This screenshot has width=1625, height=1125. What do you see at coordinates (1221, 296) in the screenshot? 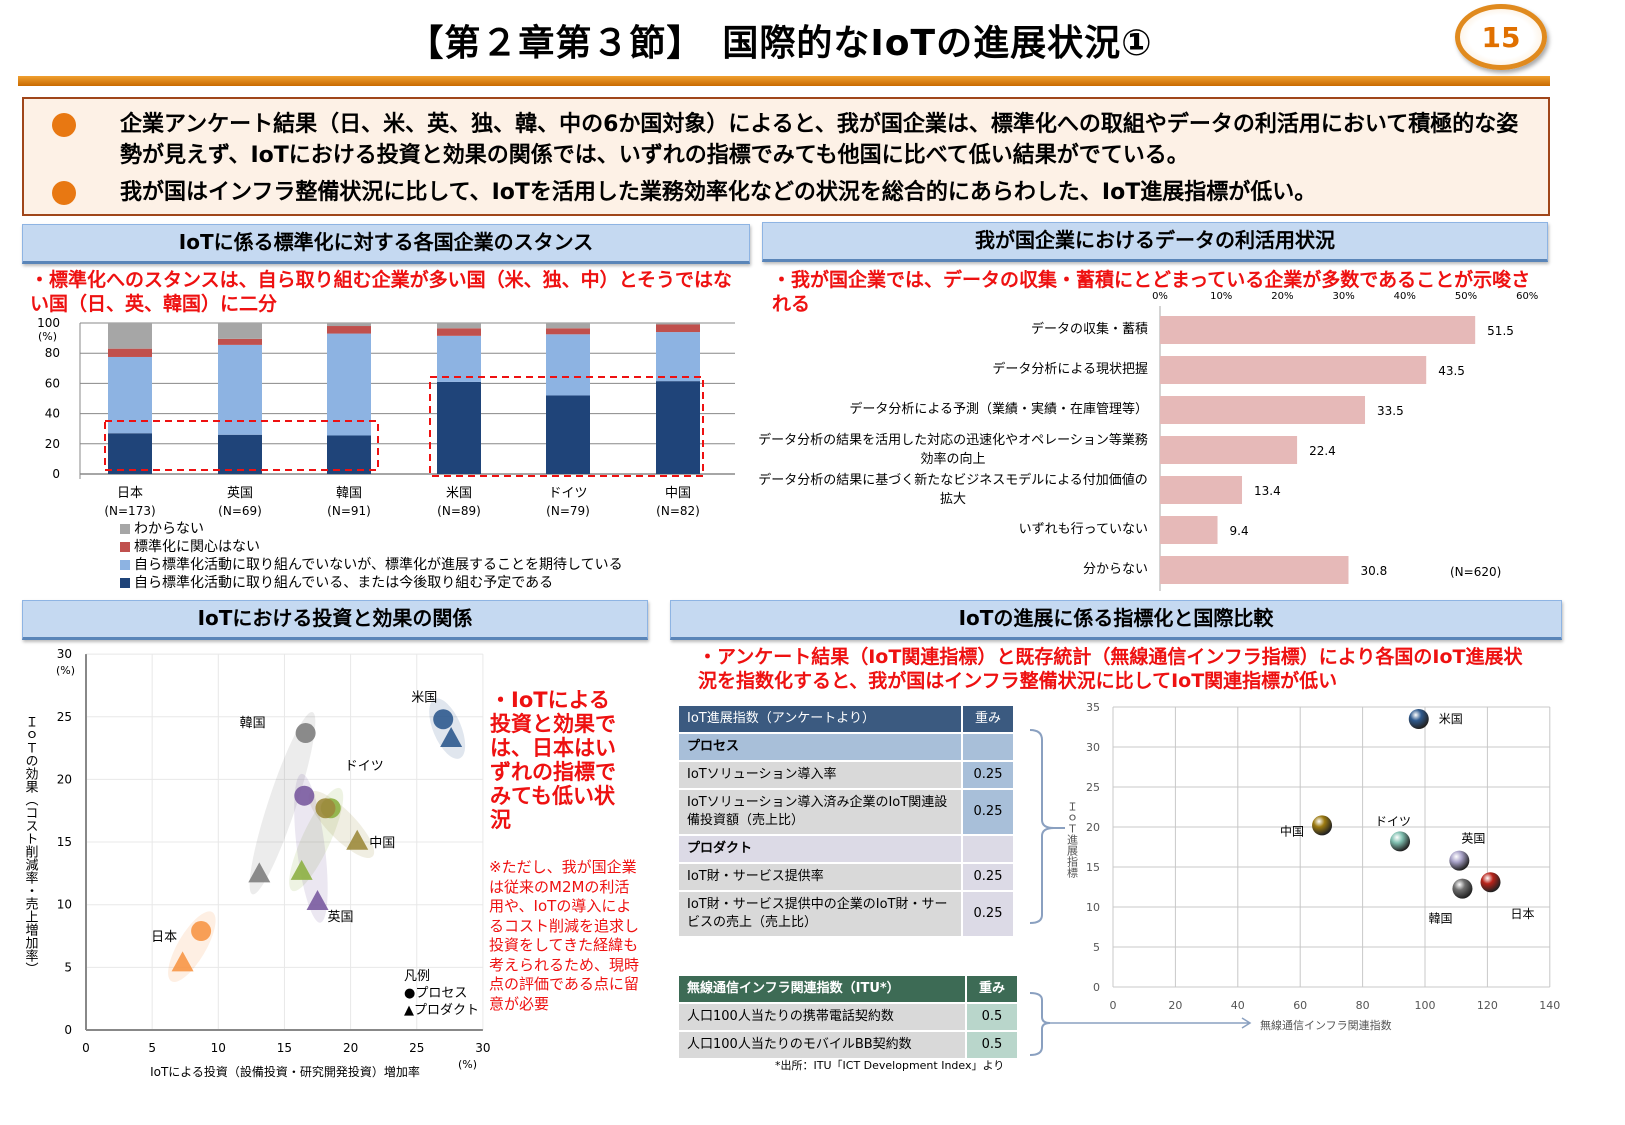
I see `x-tick-label: 10%` at bounding box center [1221, 296].